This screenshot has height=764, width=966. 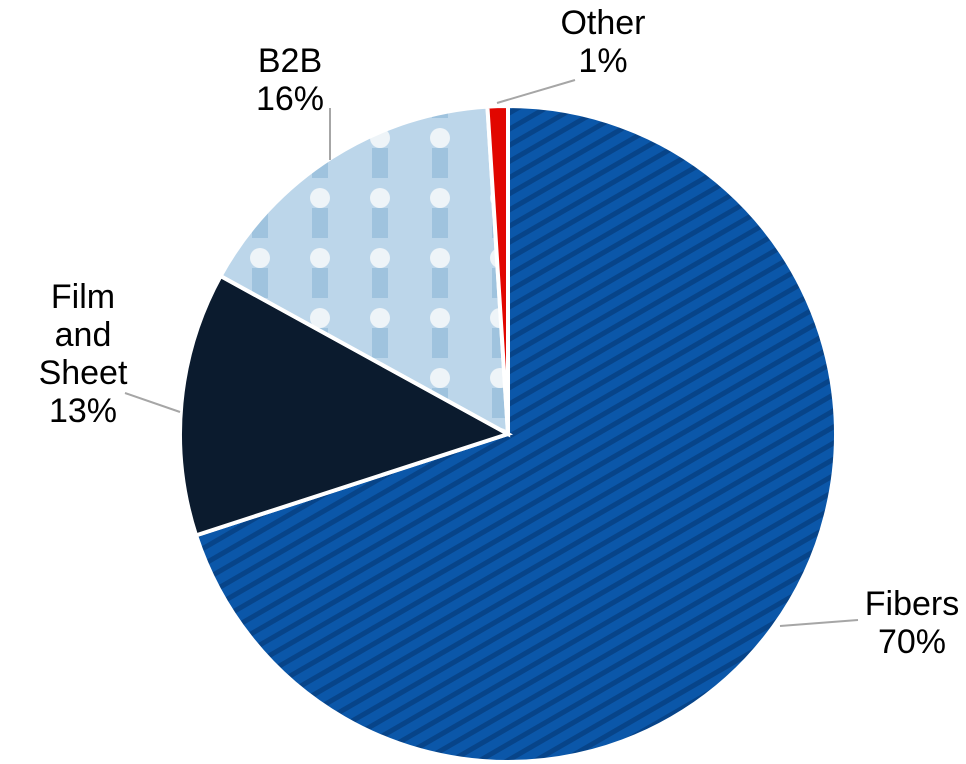 What do you see at coordinates (83, 335) in the screenshot?
I see `category-label: Film and Sheet` at bounding box center [83, 335].